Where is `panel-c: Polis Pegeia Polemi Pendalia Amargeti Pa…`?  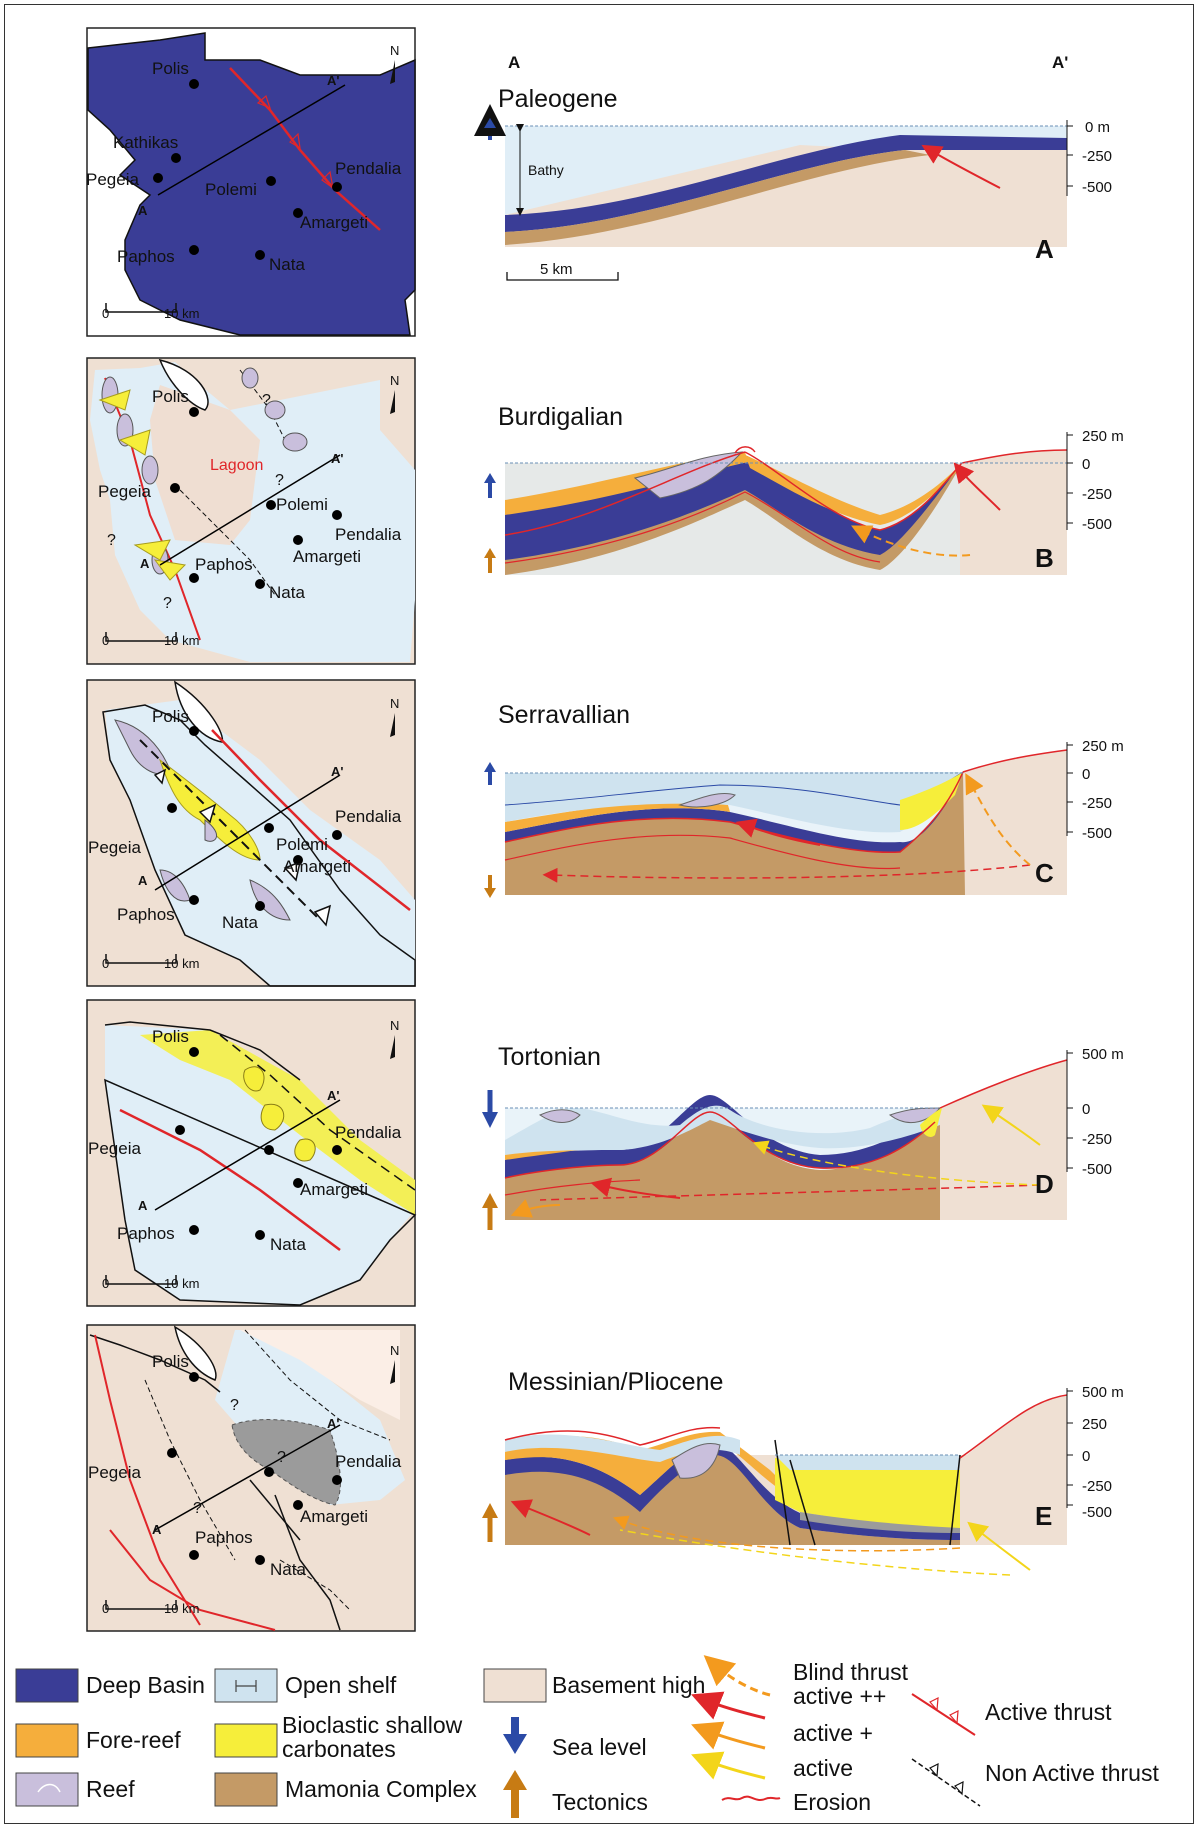
panel-c: Polis Pegeia Polemi Pendalia Amargeti Pa… is located at coordinates (605, 833).